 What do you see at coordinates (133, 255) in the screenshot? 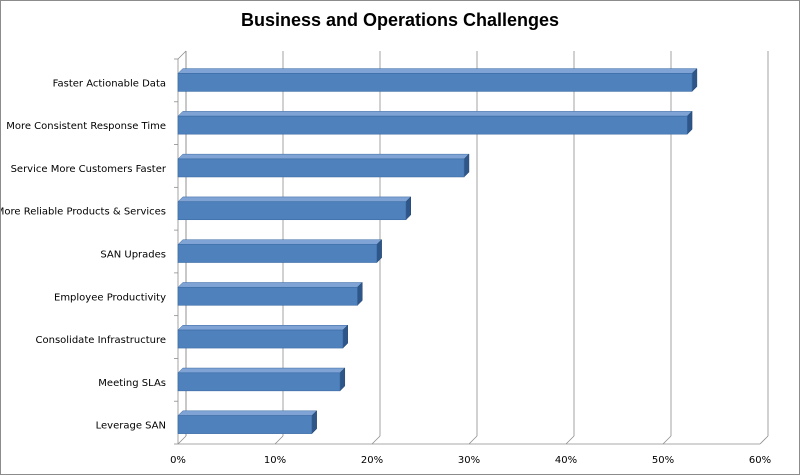
I see `category-label: SAN Uprades` at bounding box center [133, 255].